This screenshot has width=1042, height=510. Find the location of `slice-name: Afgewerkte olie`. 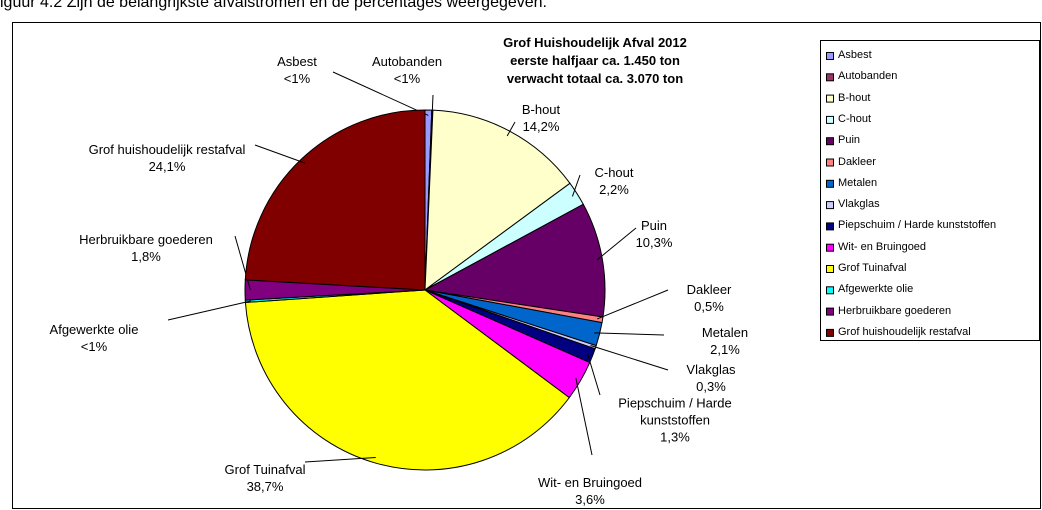

slice-name: Afgewerkte olie is located at coordinates (94, 329).